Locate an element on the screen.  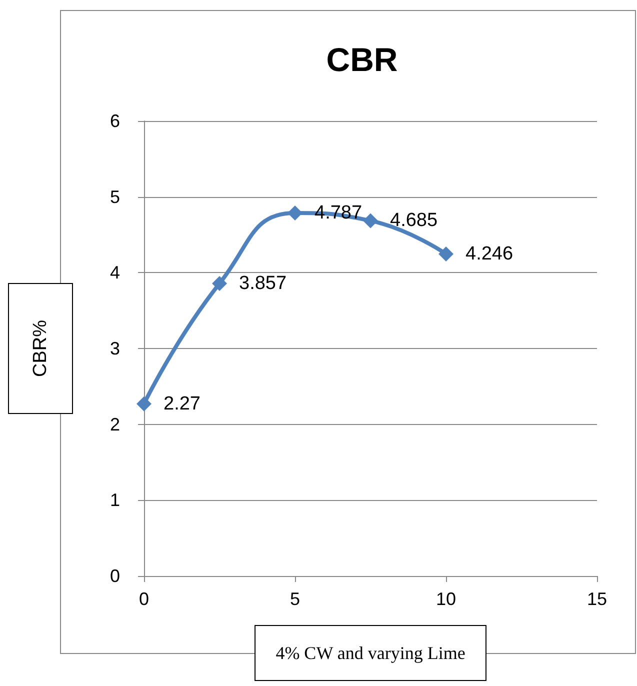
x-tick-label: 0 is located at coordinates (144, 599).